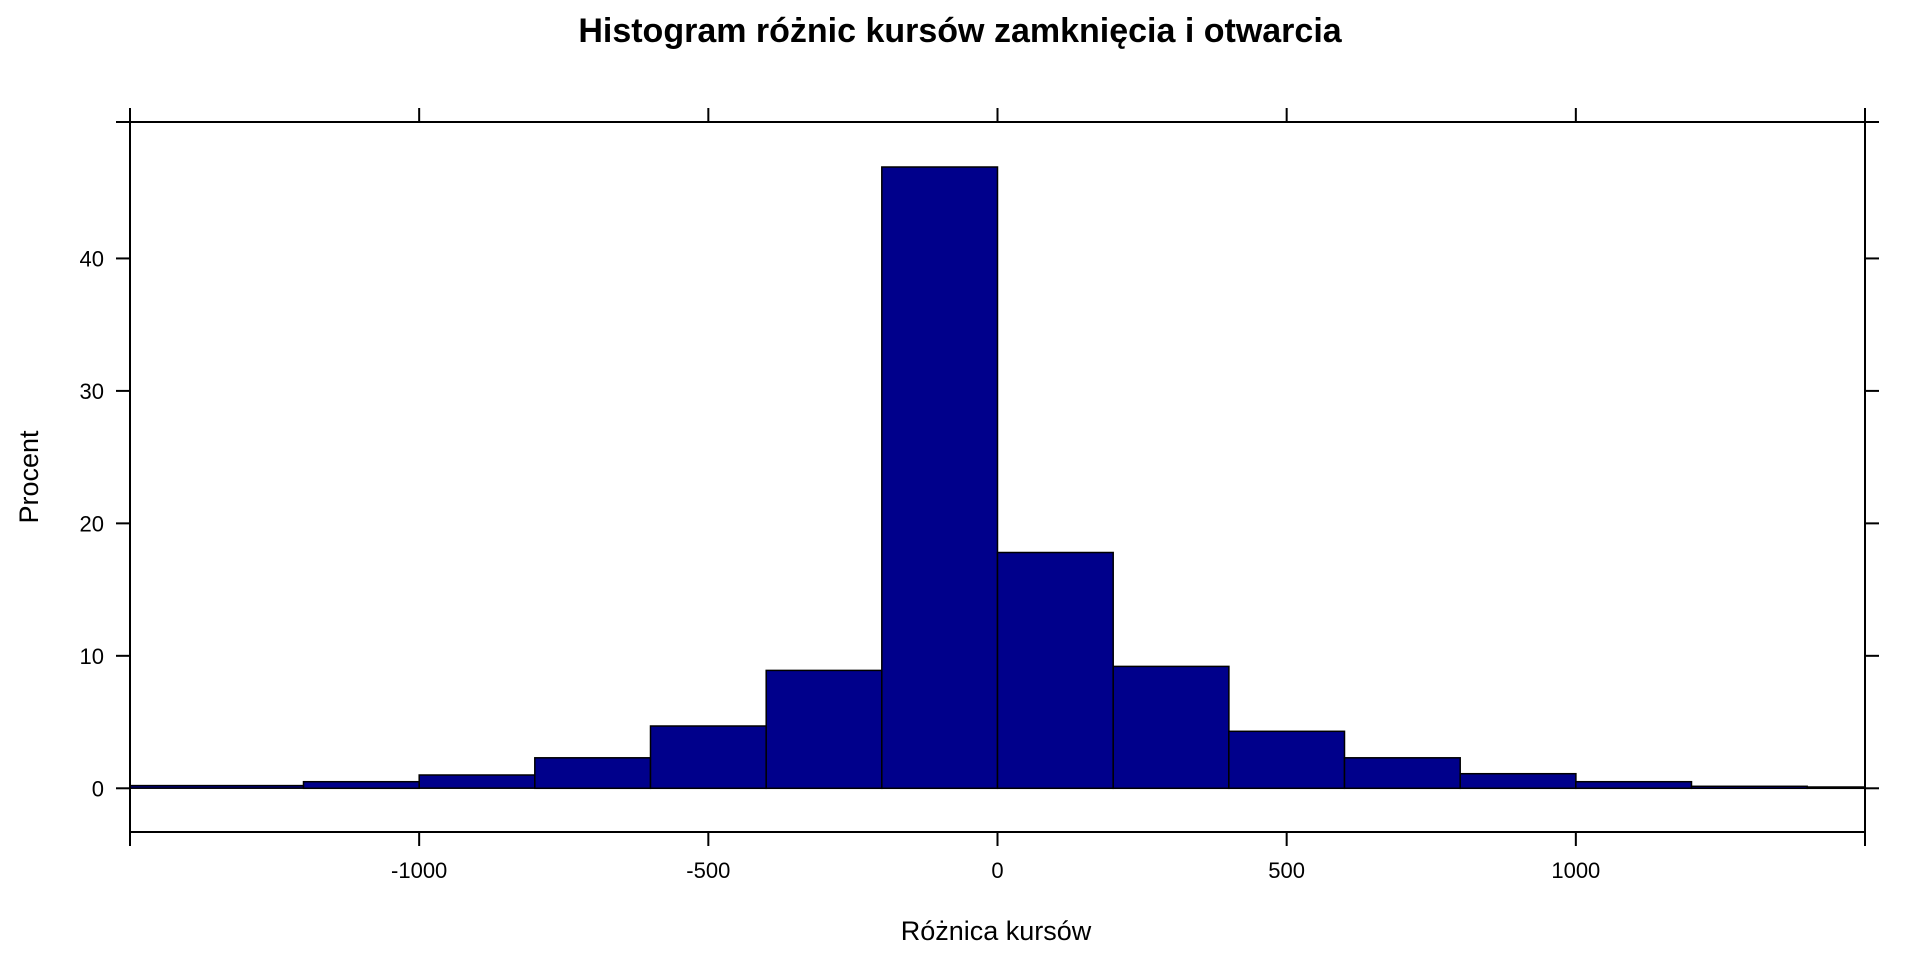  Describe the element at coordinates (92, 258) in the screenshot. I see `y-tick-label: 40` at that location.